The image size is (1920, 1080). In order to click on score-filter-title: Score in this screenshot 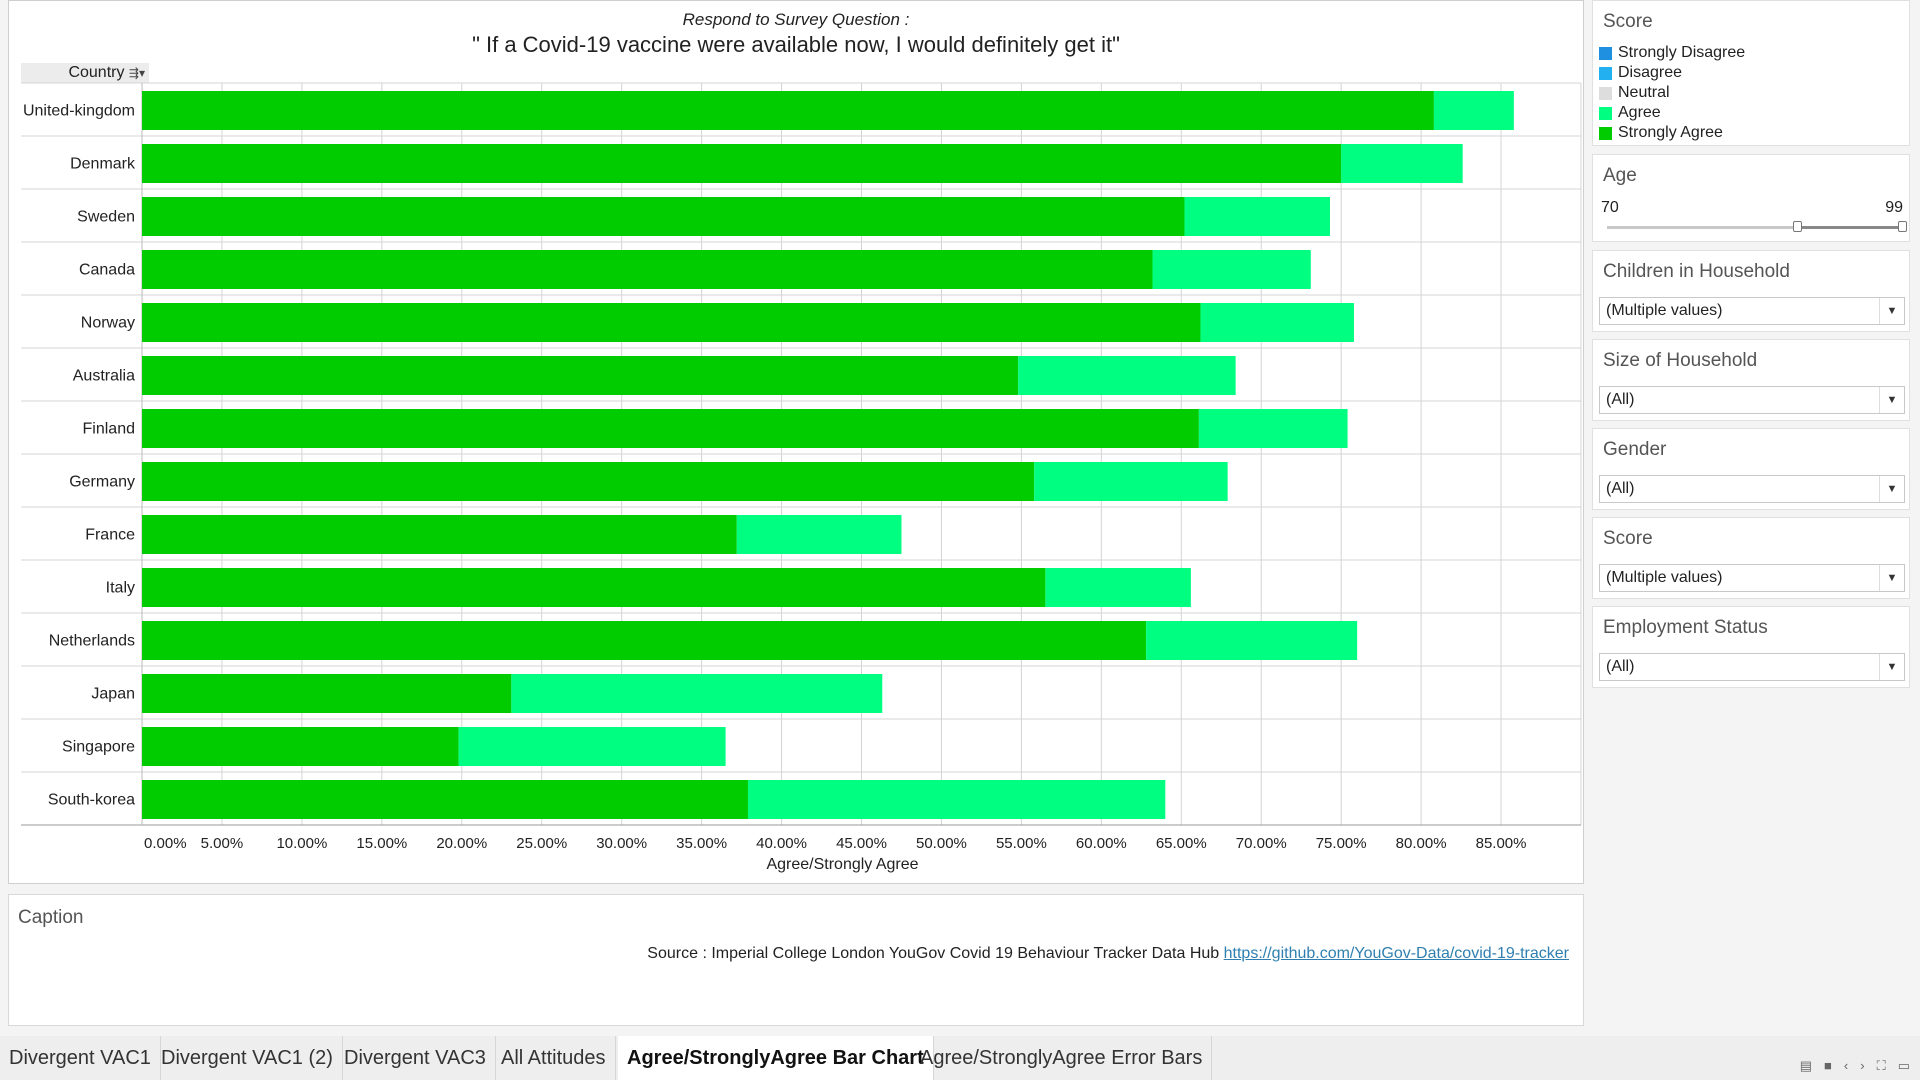, I will do `click(1628, 538)`.